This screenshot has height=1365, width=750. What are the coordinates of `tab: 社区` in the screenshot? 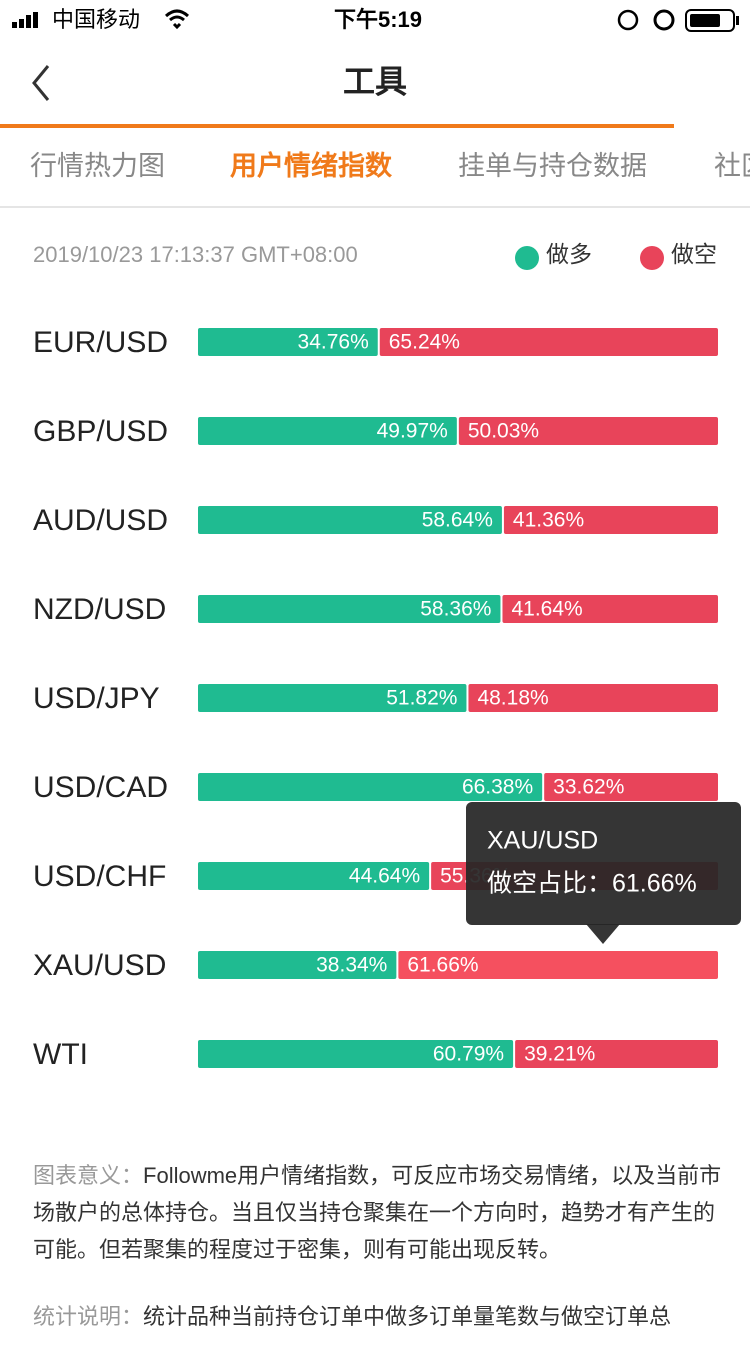 It's located at (732, 166).